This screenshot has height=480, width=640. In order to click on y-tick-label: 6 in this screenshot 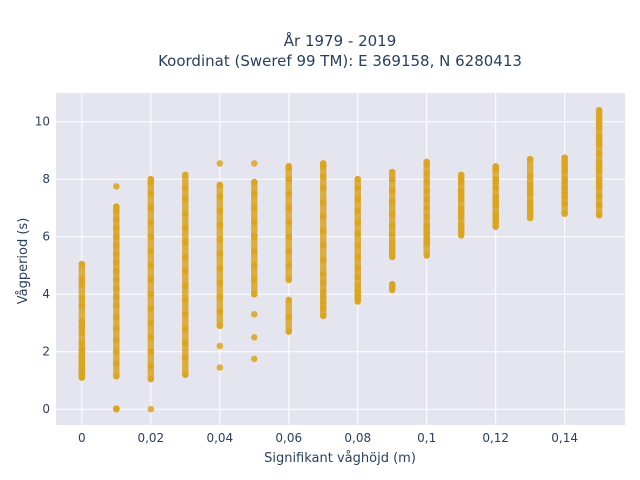, I will do `click(46, 237)`.